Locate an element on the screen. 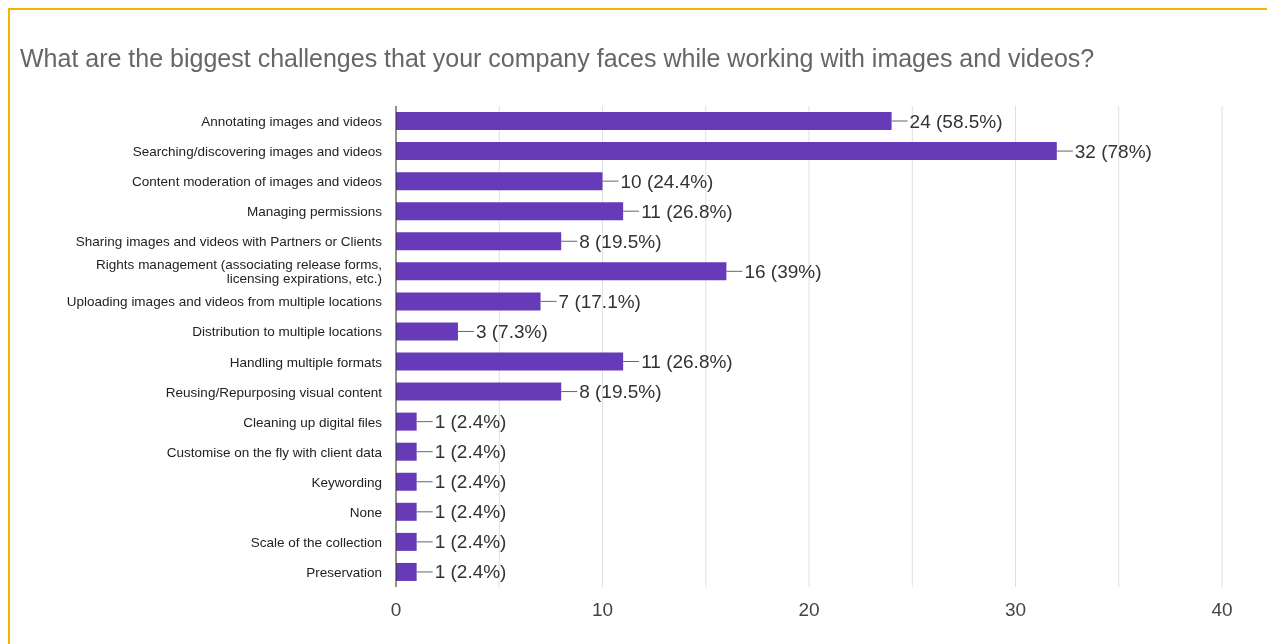  chart-title: What are the biggest challenges that your company faces while working with images and videos? is located at coordinates (557, 58).